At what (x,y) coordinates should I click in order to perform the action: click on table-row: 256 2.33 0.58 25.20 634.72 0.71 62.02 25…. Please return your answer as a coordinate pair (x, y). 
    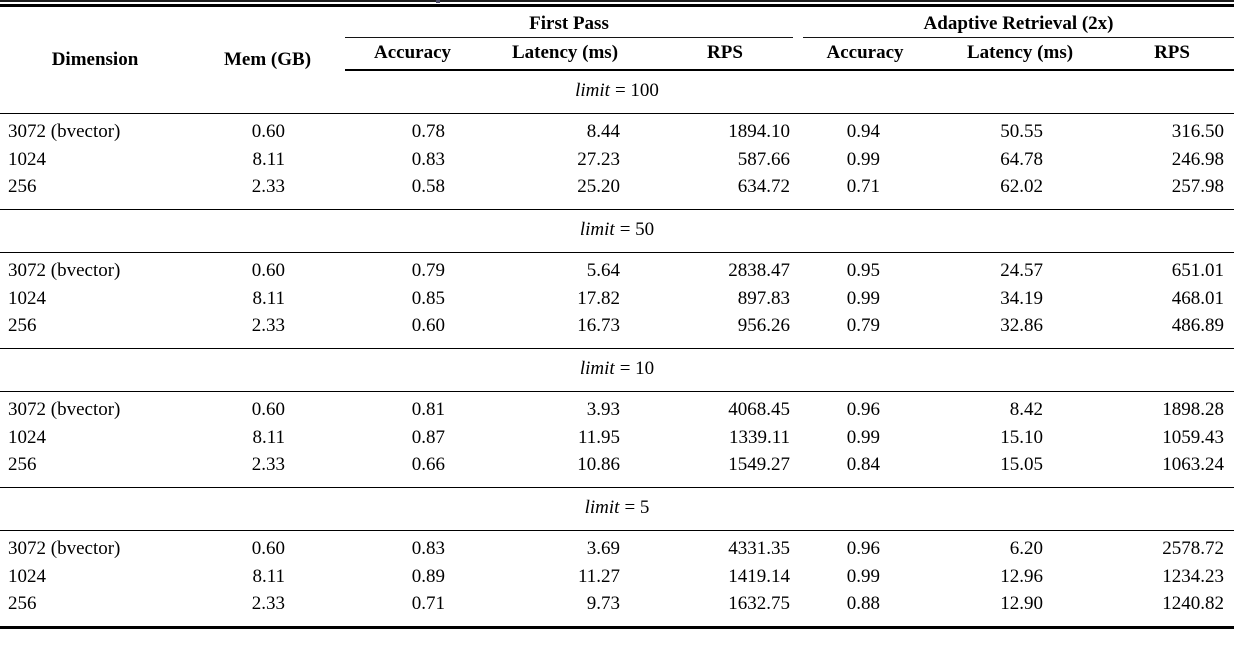
    Looking at the image, I should click on (617, 191).